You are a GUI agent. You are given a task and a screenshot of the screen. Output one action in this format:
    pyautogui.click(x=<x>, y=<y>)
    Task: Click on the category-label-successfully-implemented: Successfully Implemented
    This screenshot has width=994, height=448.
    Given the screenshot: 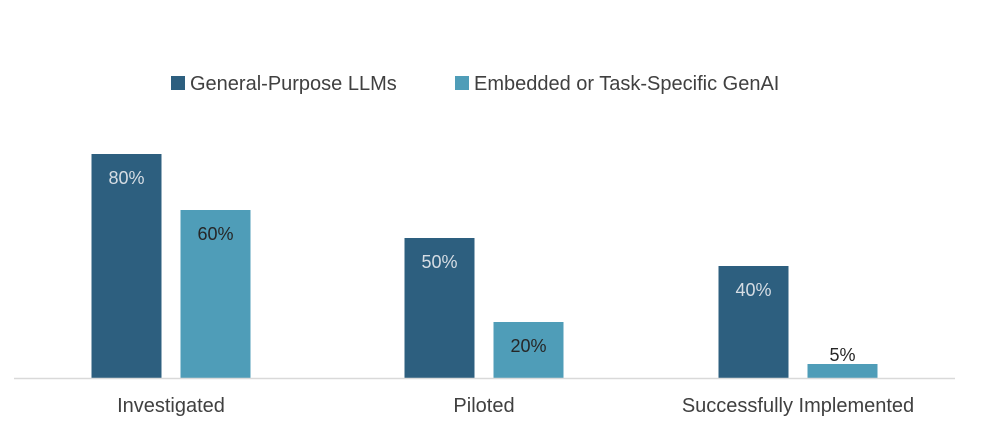 What is the action you would take?
    pyautogui.click(x=798, y=406)
    